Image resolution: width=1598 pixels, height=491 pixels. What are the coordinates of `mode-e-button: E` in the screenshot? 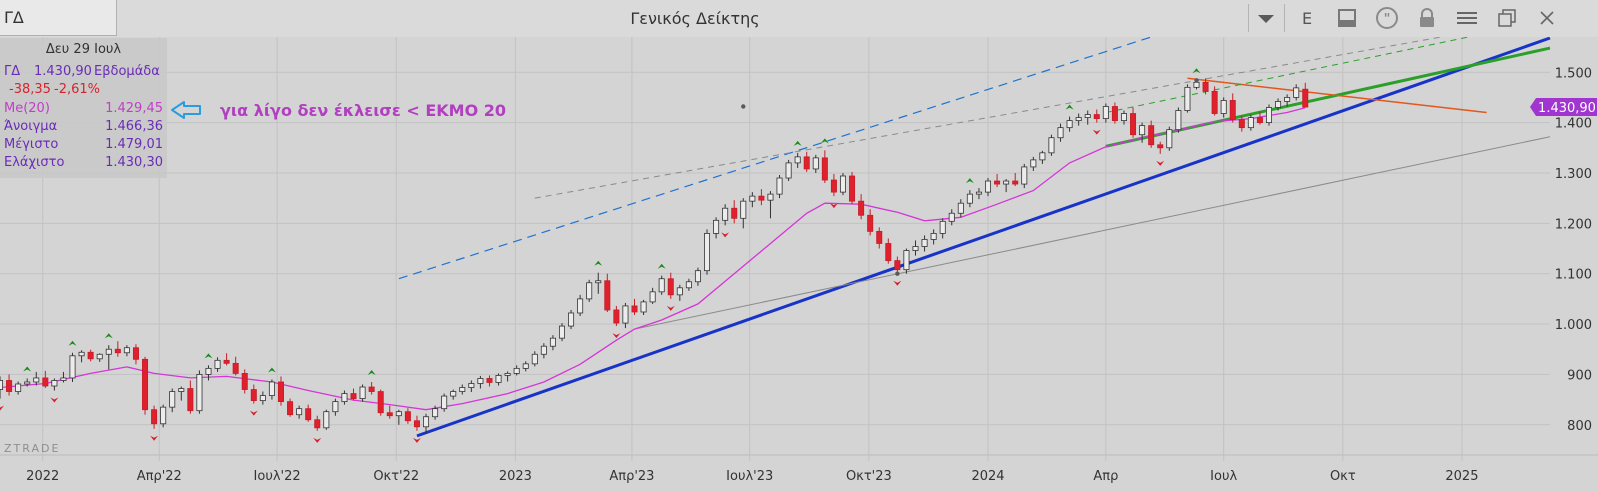 It's located at (1307, 18).